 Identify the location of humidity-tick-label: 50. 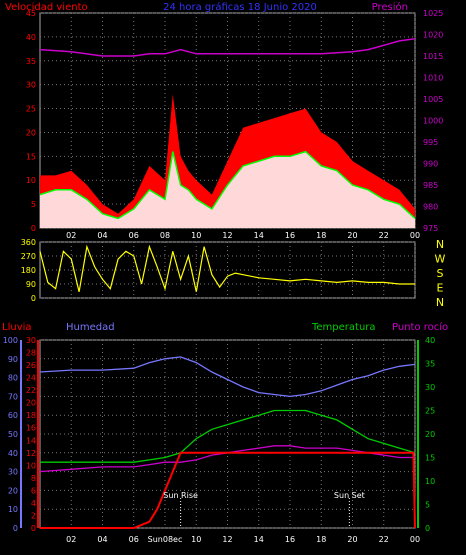
(13, 434).